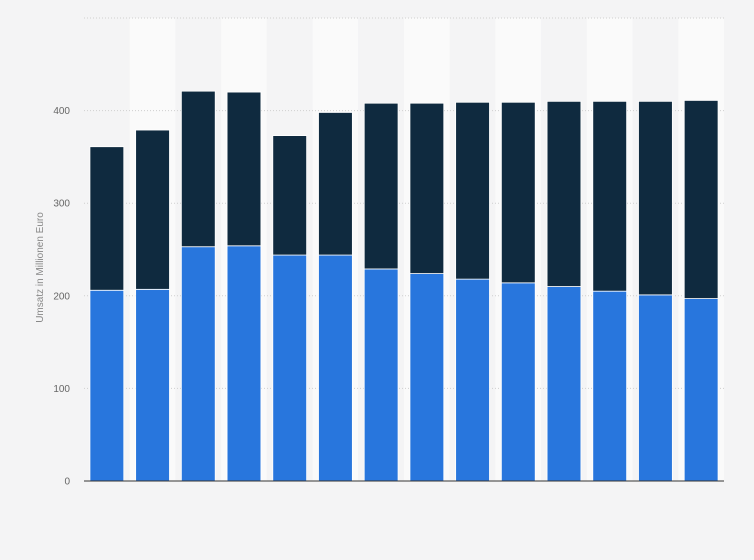  I want to click on y-tick-labels: 0 100 200 300 400, so click(61, 296).